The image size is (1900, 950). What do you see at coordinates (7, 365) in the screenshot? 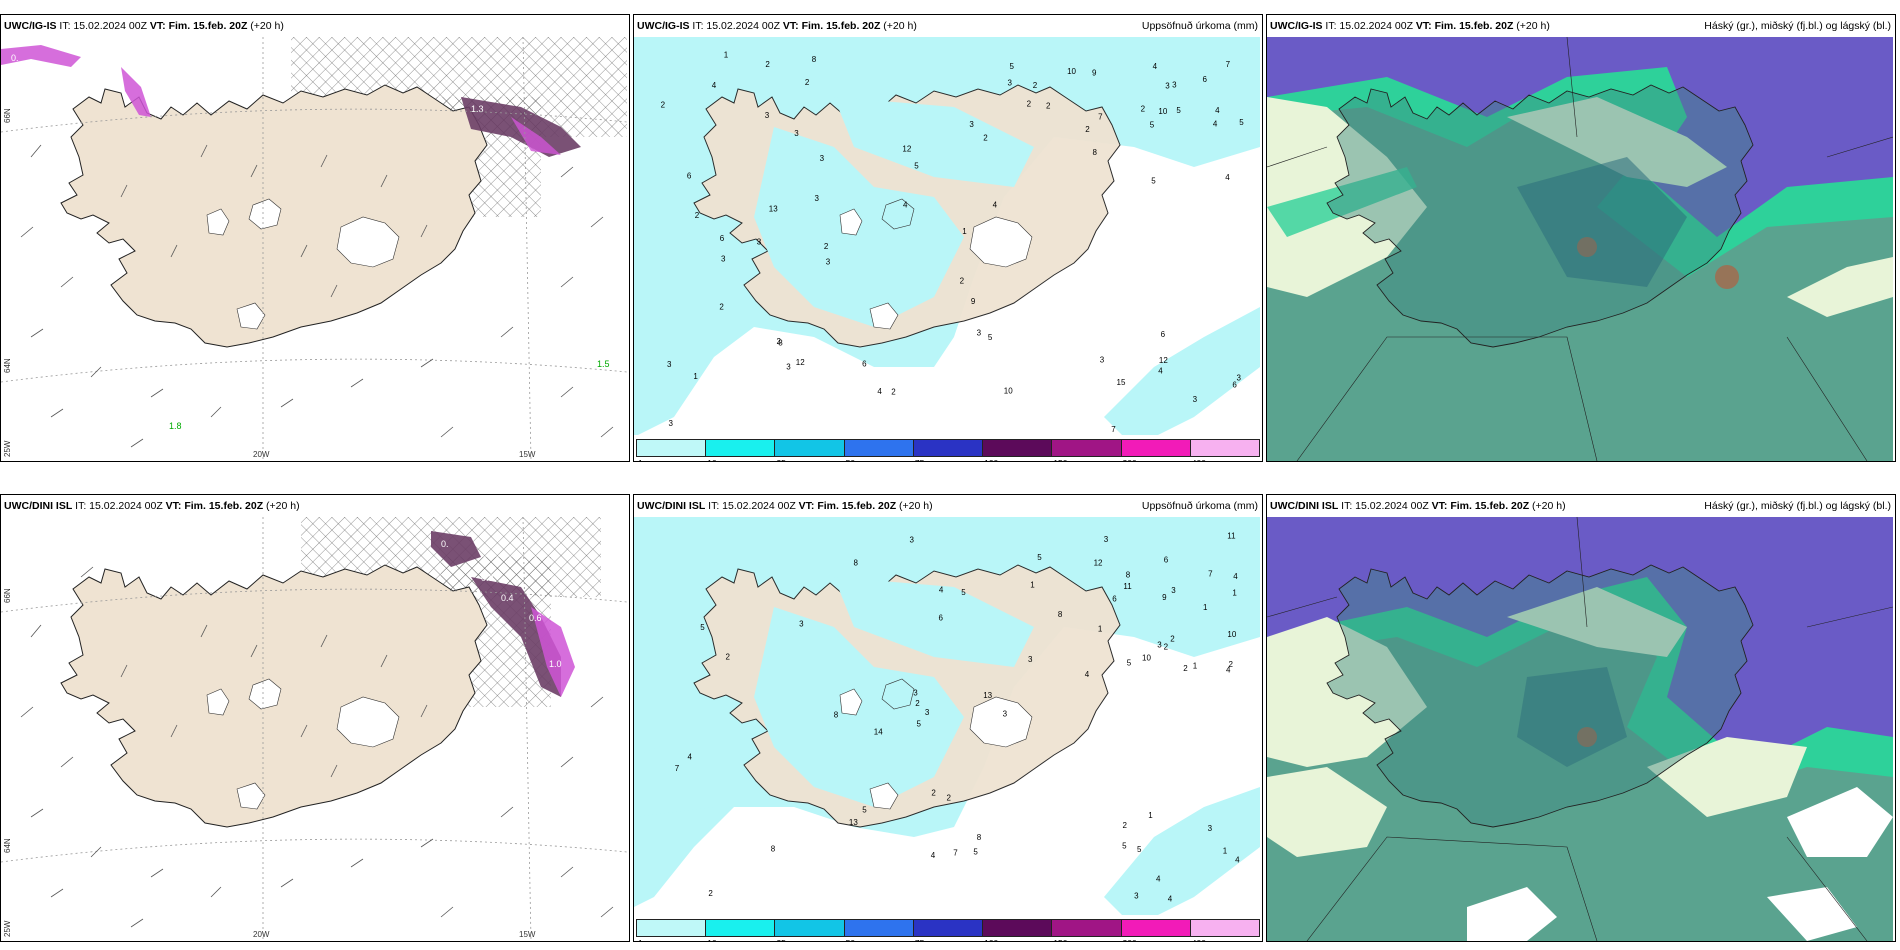
I see `lat-label-64n: 64N` at bounding box center [7, 365].